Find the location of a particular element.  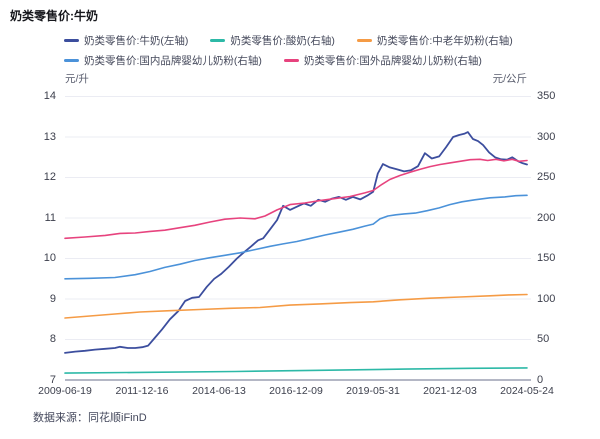

y-axis-tick-left: 9 is located at coordinates (52, 298).